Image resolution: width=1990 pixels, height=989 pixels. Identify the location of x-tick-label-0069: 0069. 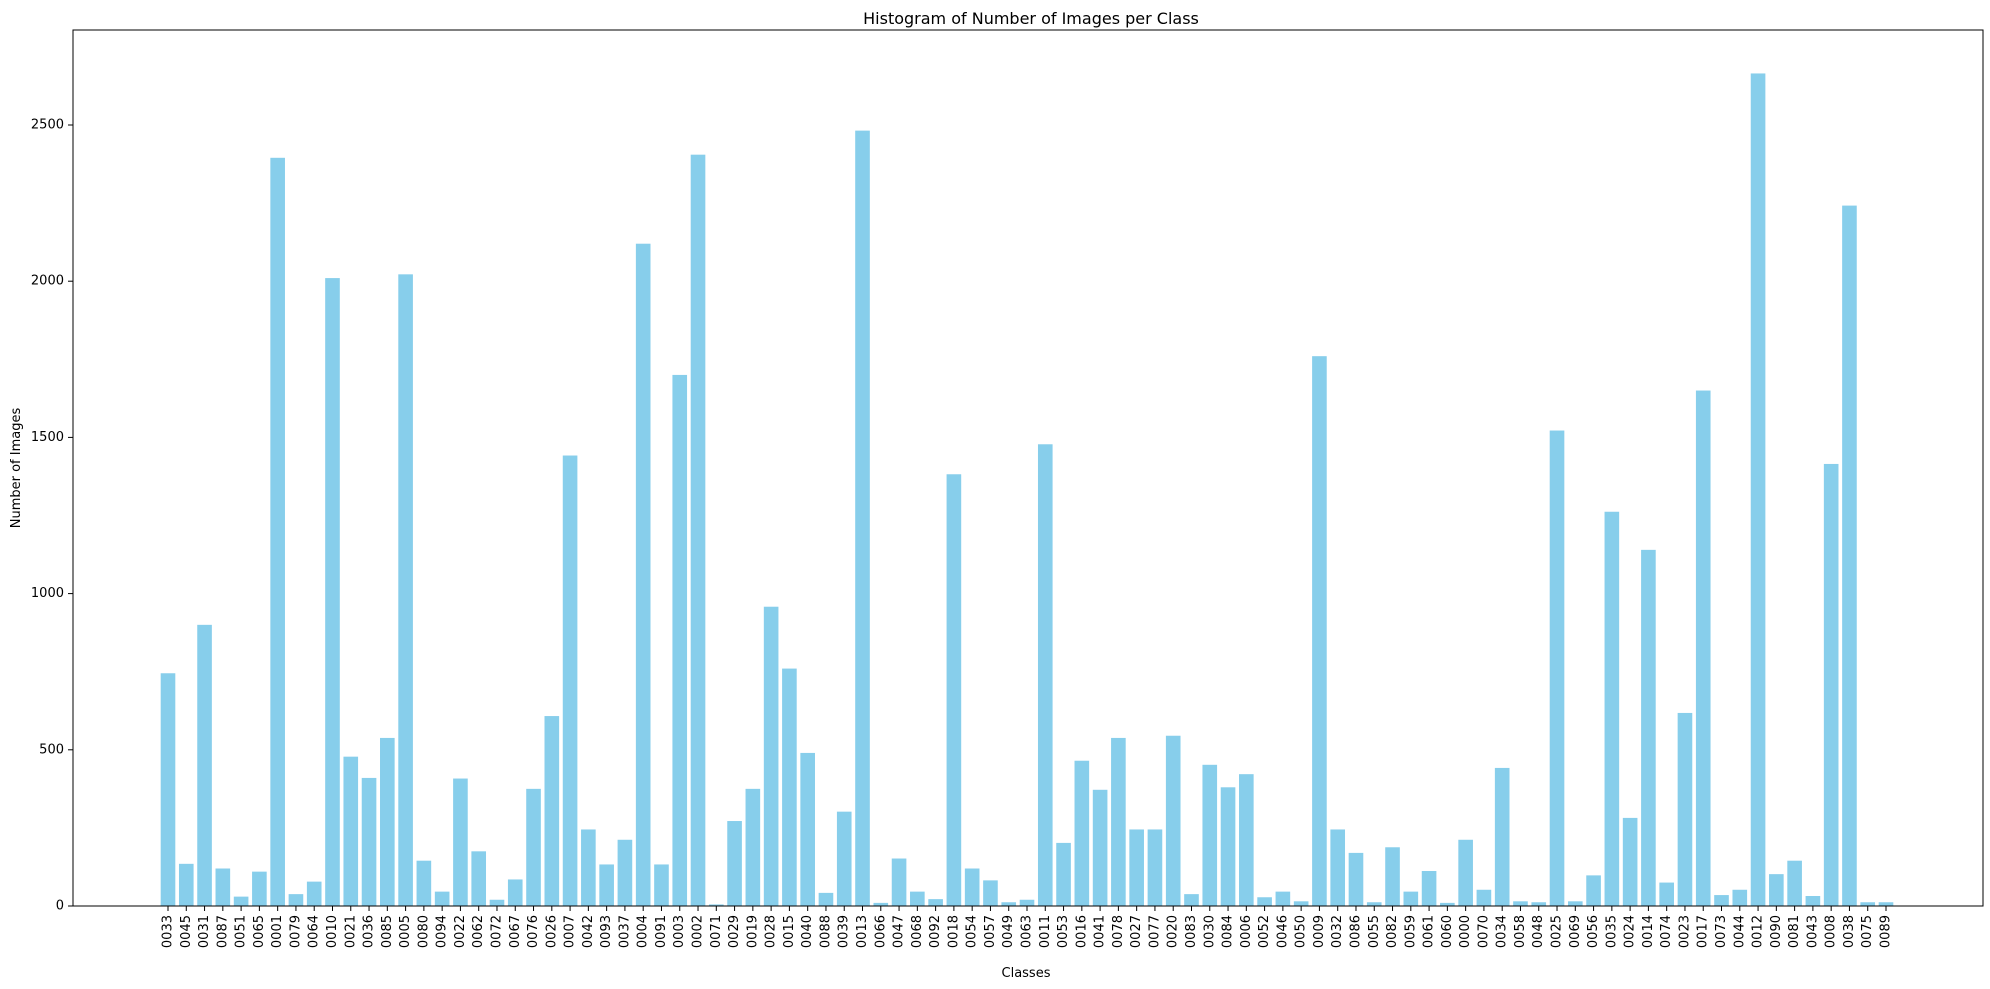
(1575, 931).